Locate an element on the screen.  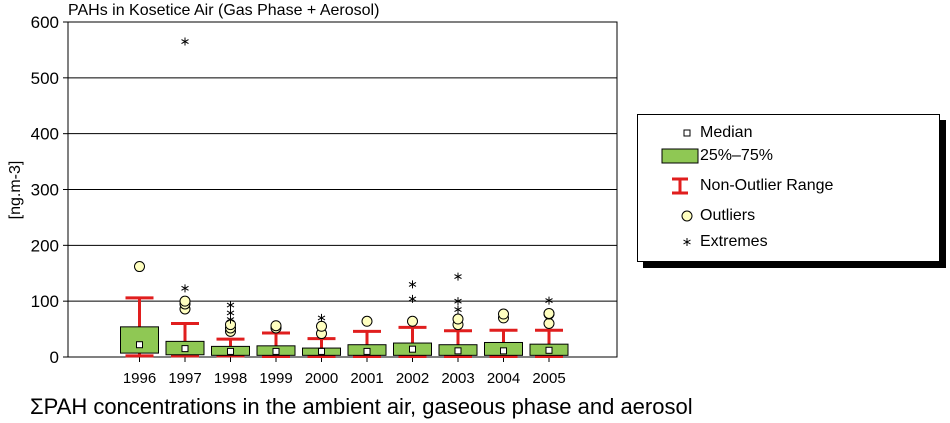
y-tick-label: 400 is located at coordinates (45, 134).